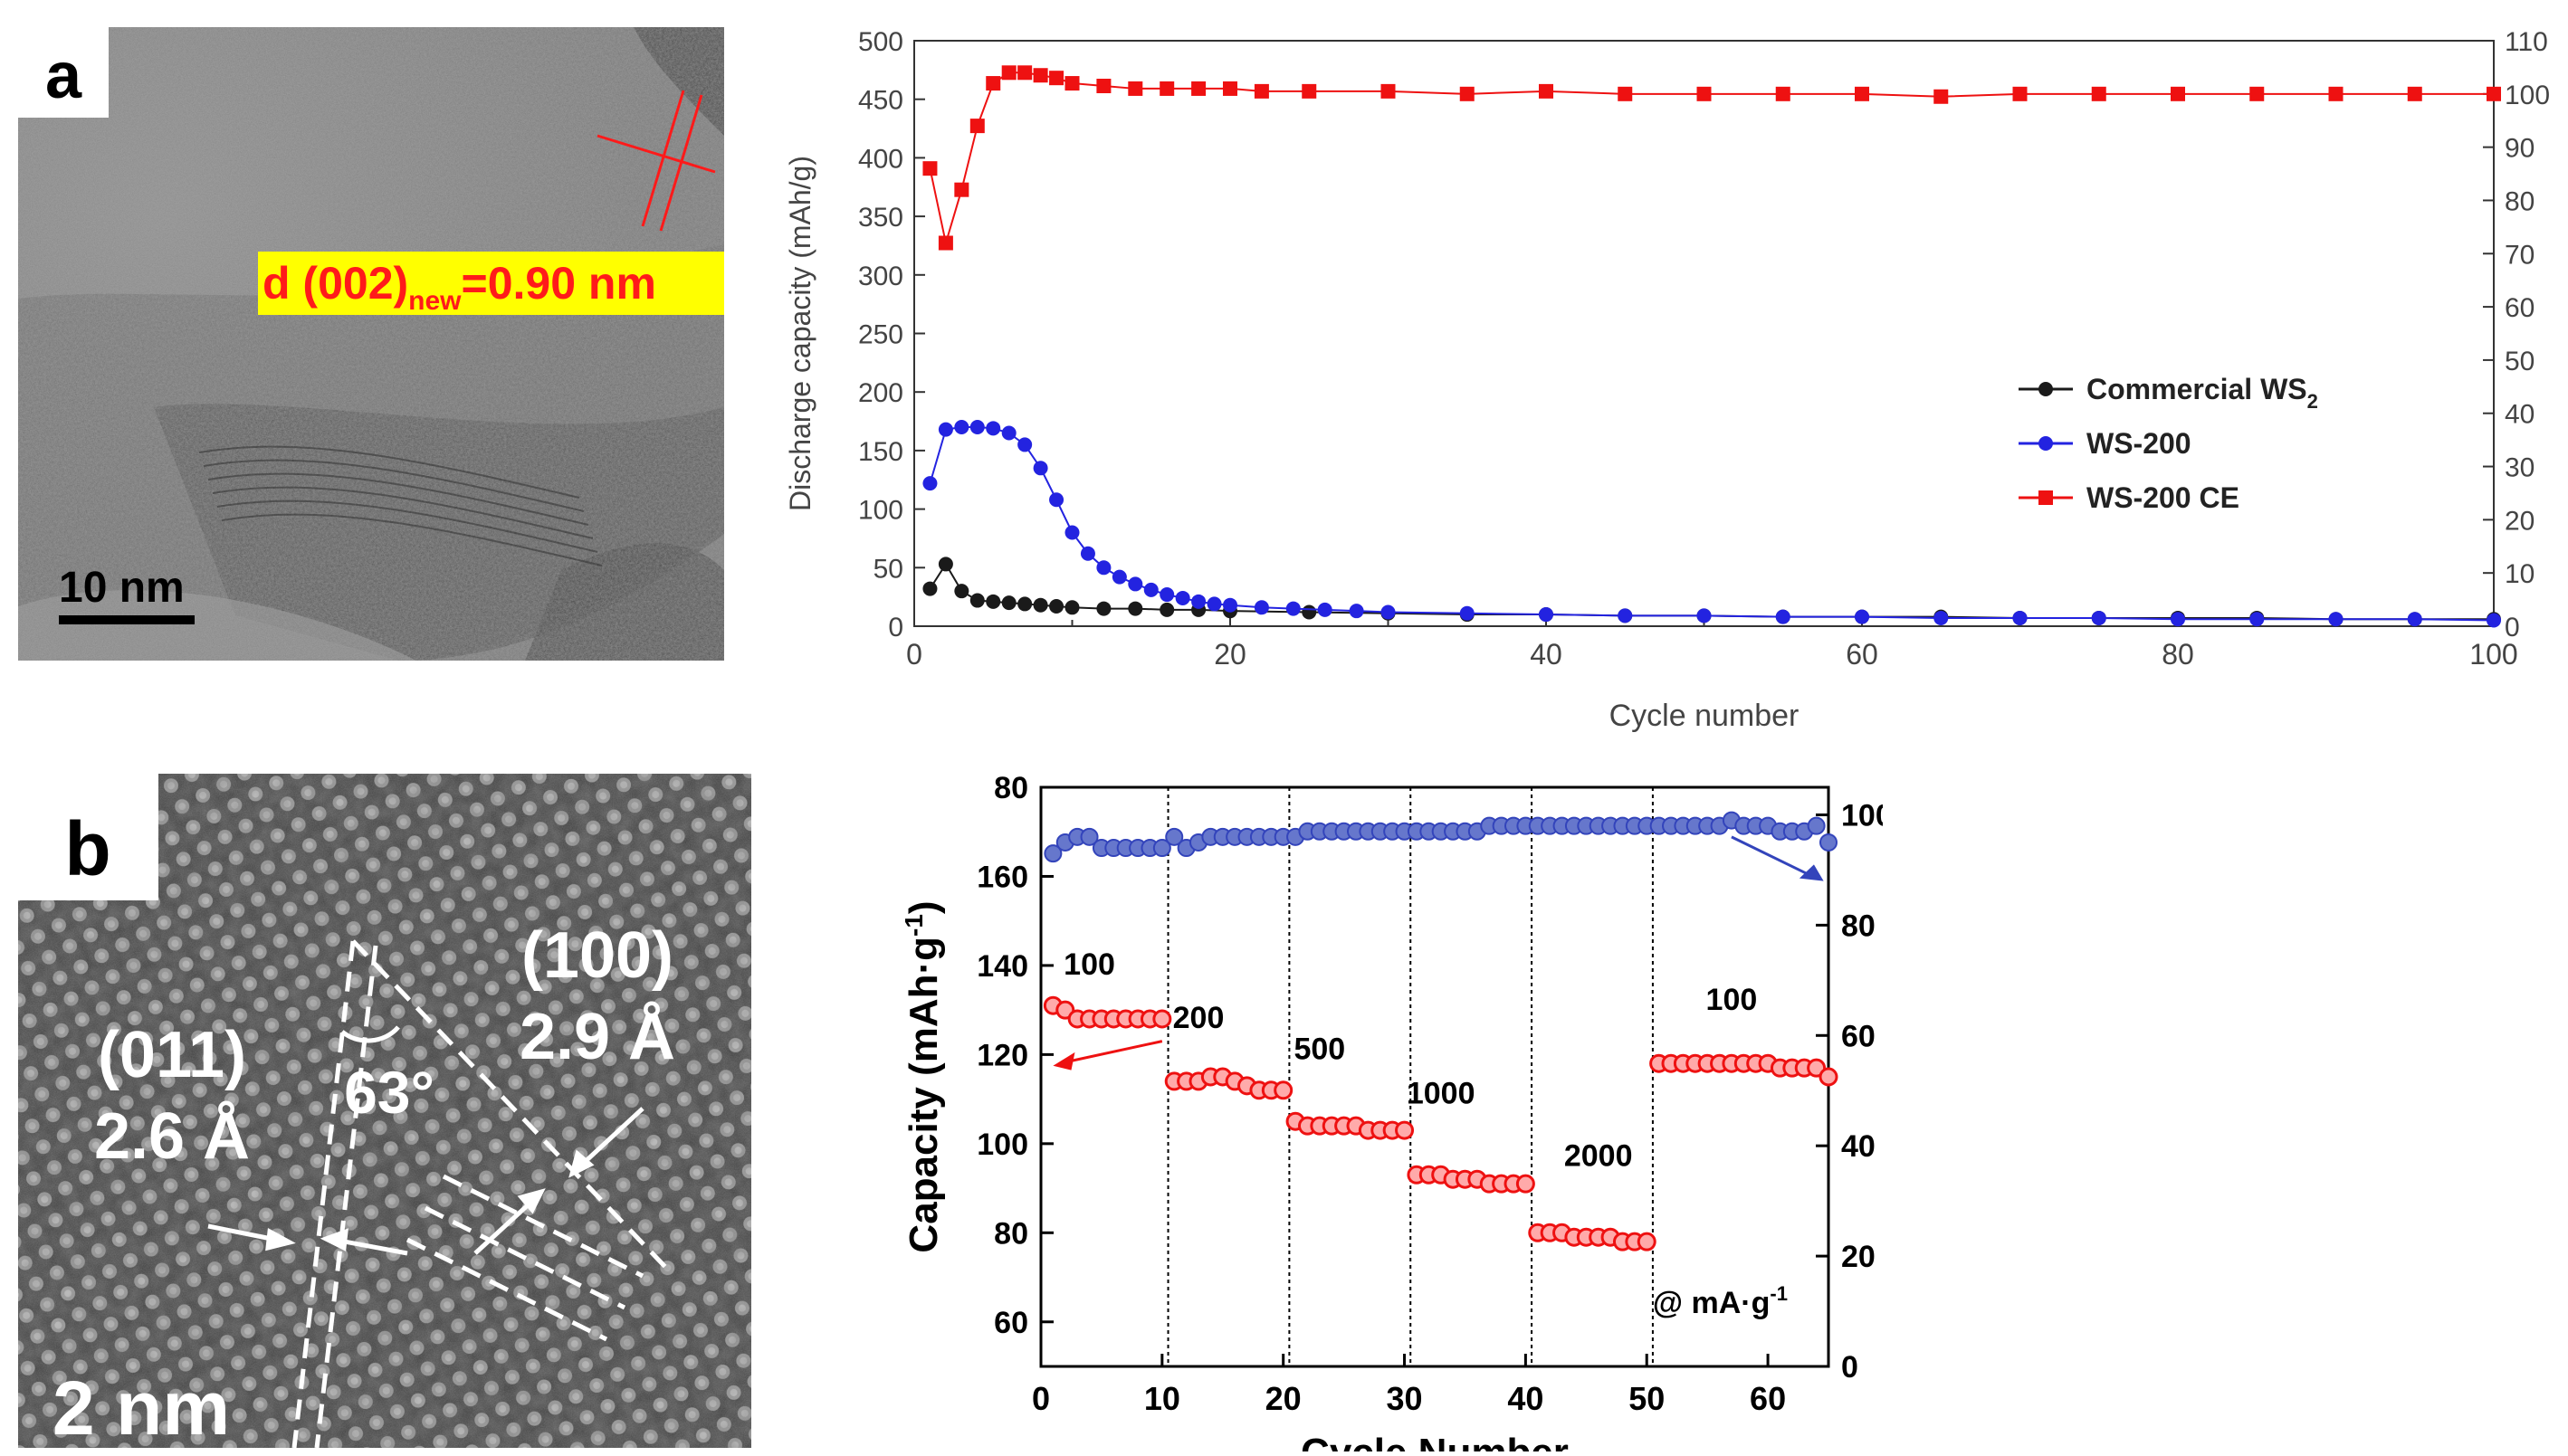  What do you see at coordinates (889, 569) in the screenshot?
I see `y-tick-label: 50` at bounding box center [889, 569].